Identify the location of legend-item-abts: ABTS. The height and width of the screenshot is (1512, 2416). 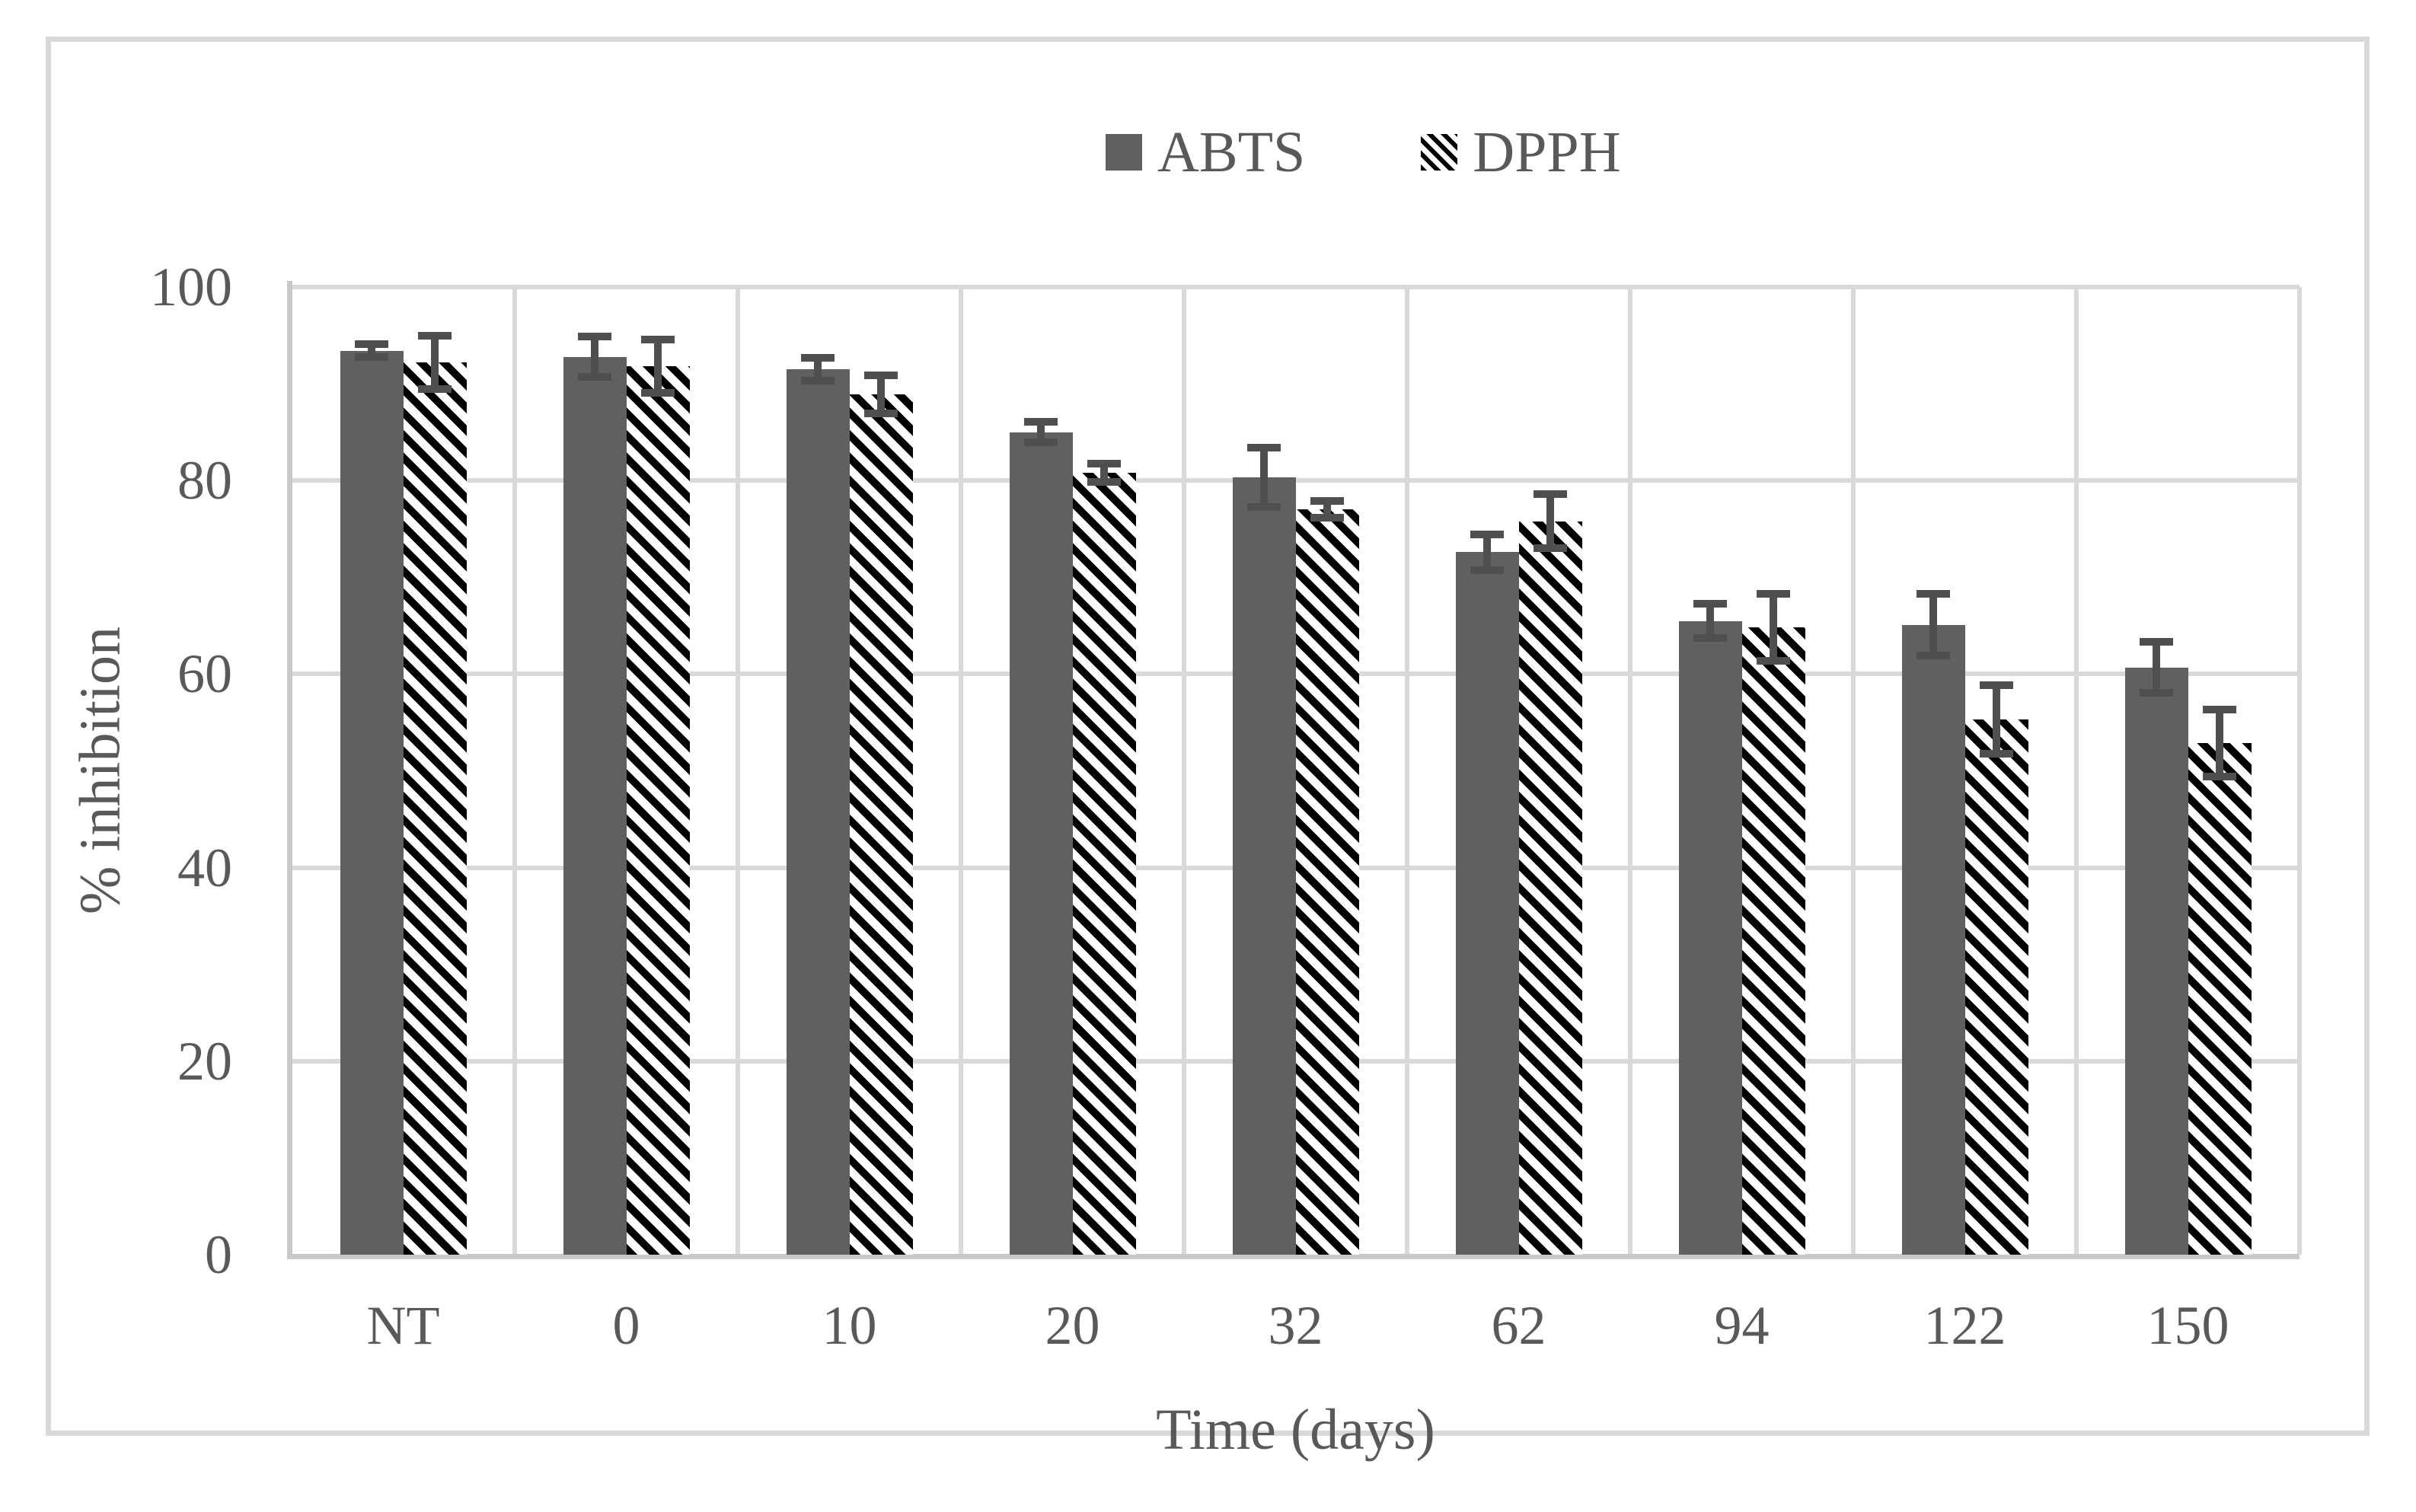
(1206, 152).